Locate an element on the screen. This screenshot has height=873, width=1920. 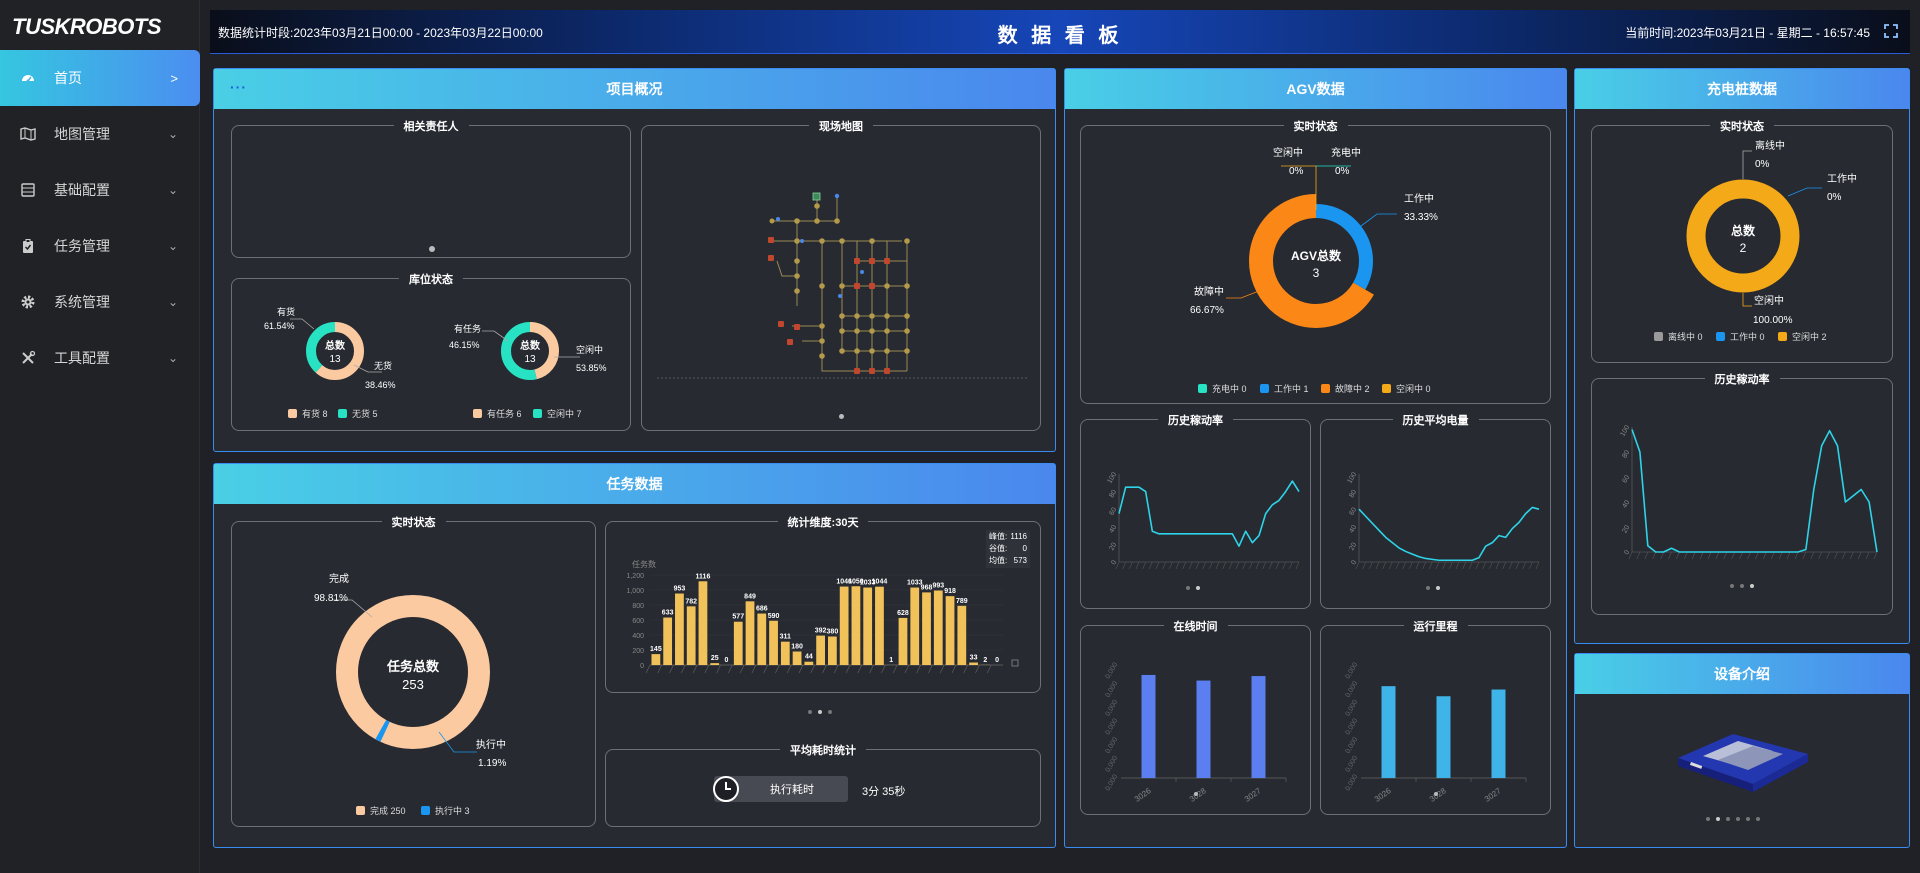
hastask-pct: 46.15% is located at coordinates (464, 345).